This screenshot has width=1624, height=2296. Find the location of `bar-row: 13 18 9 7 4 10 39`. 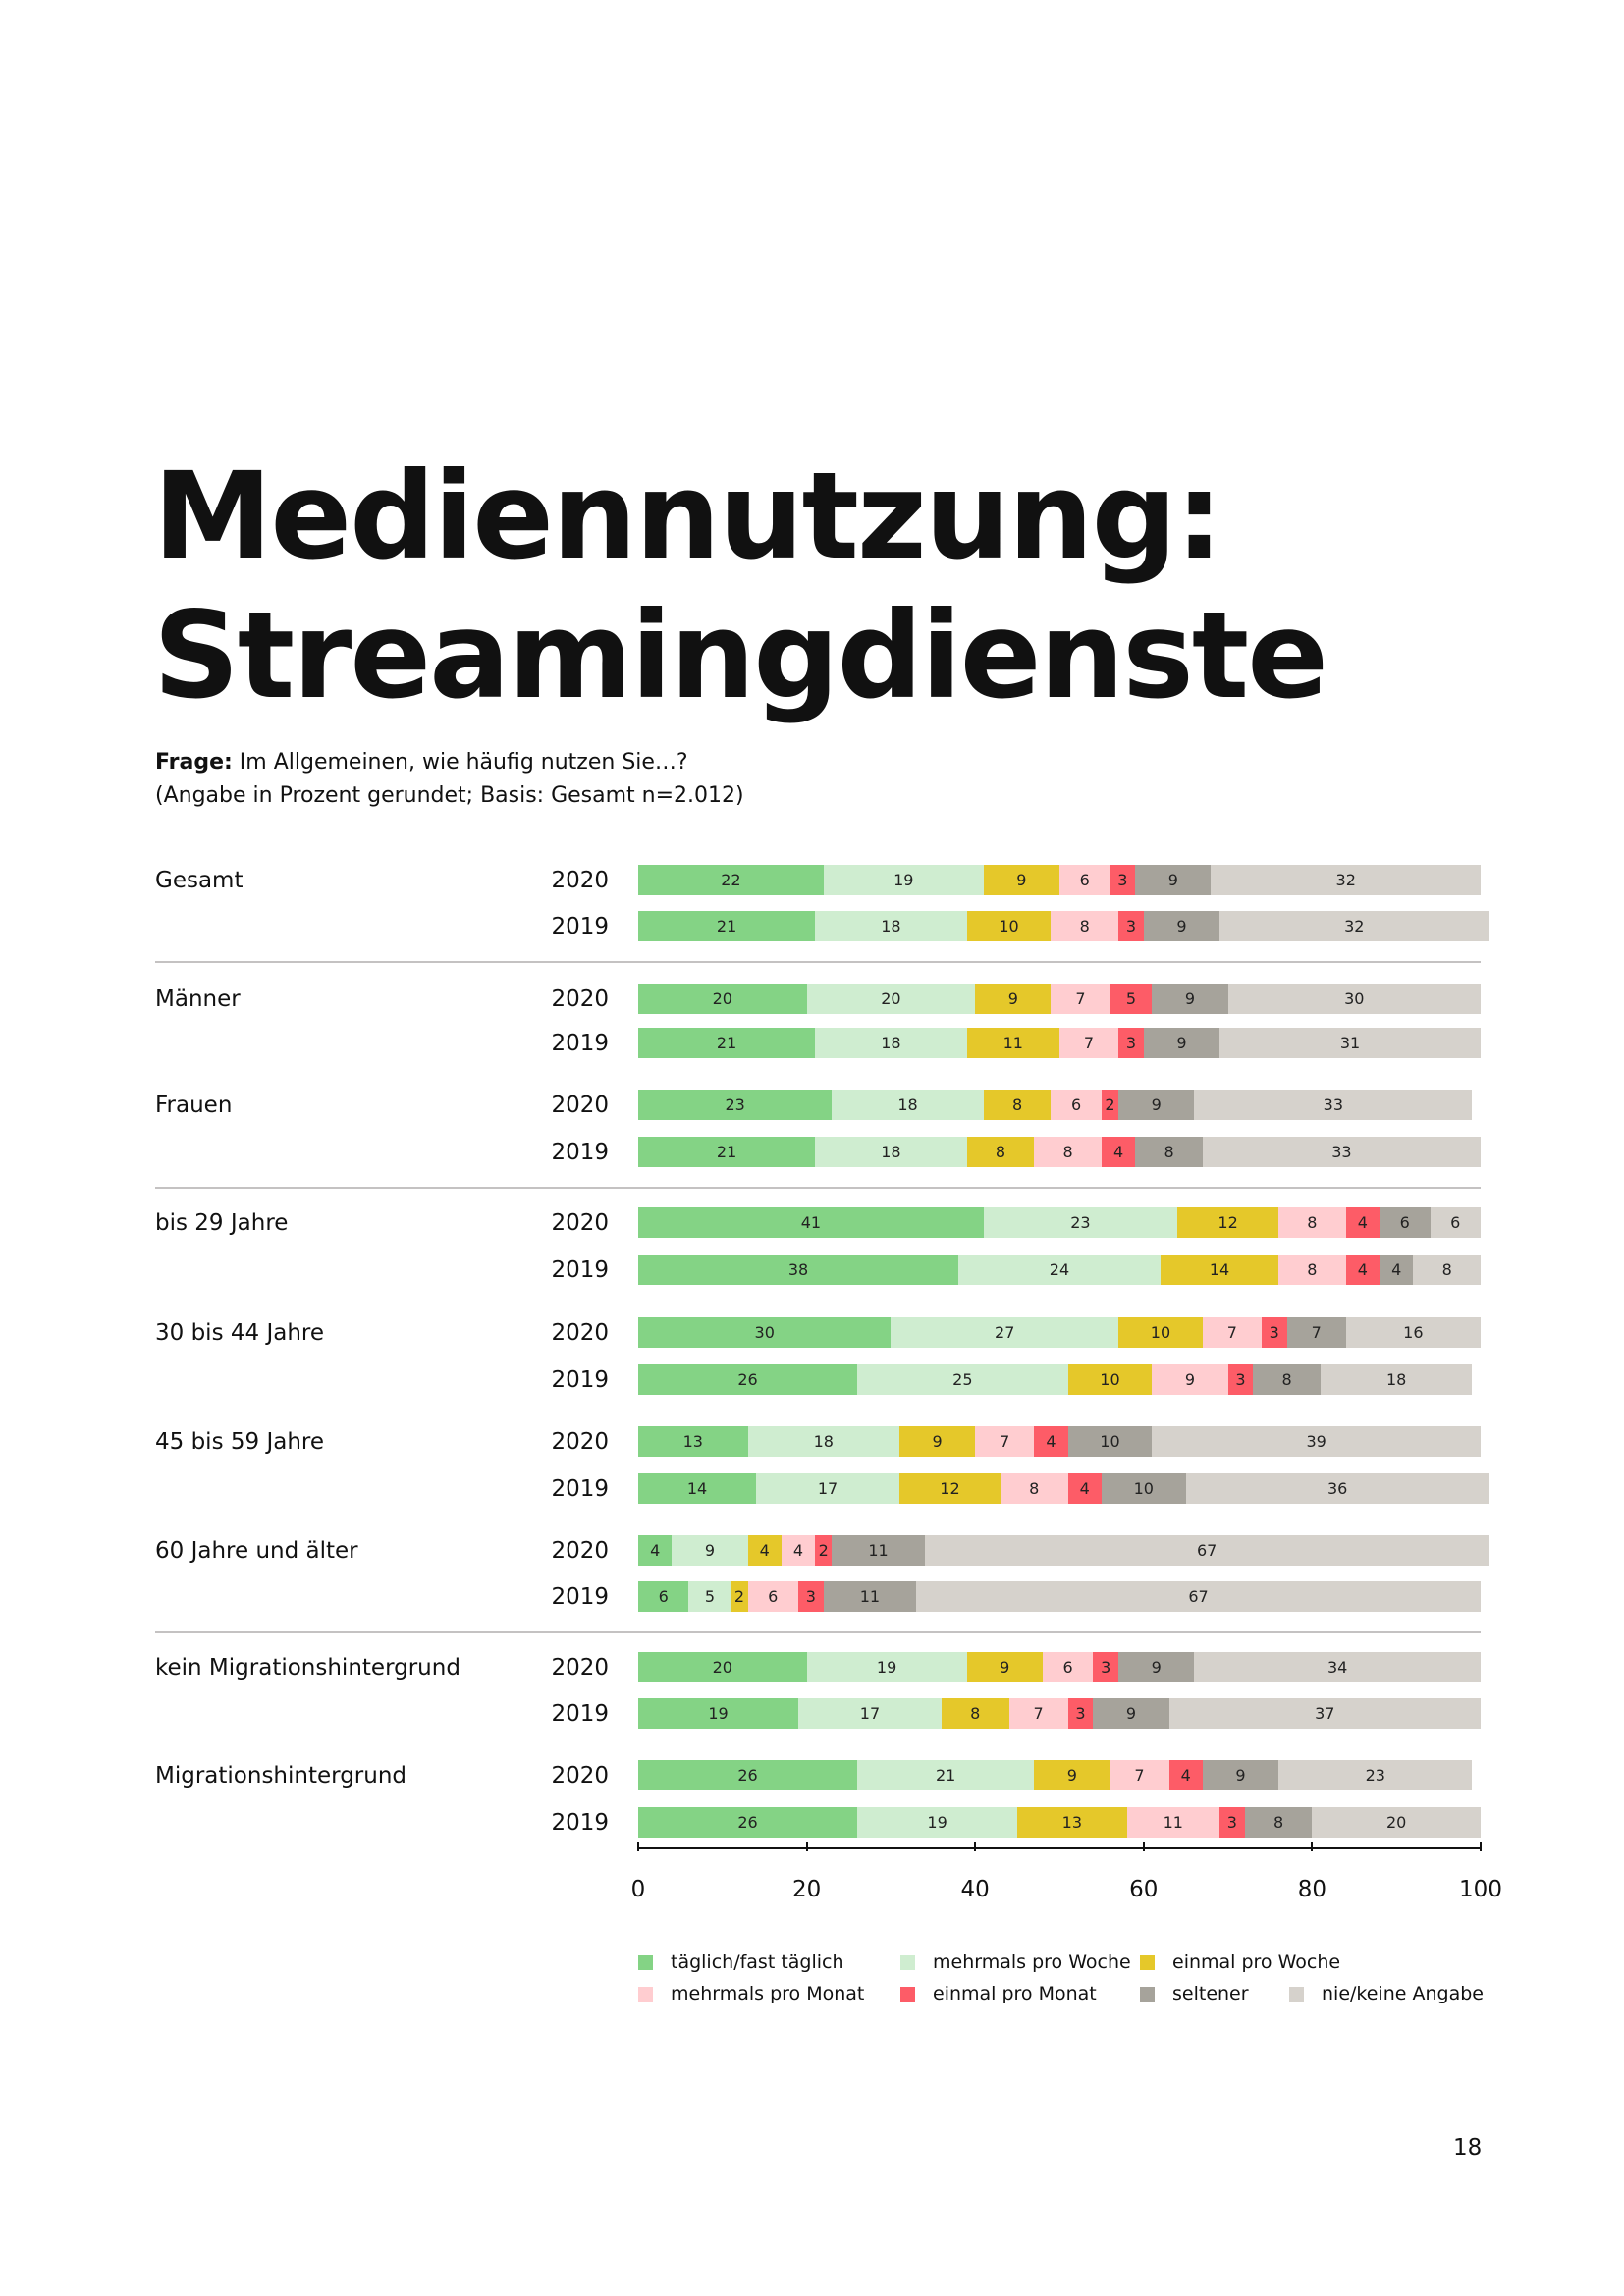

bar-row: 13 18 9 7 4 10 39 is located at coordinates (1059, 1441).